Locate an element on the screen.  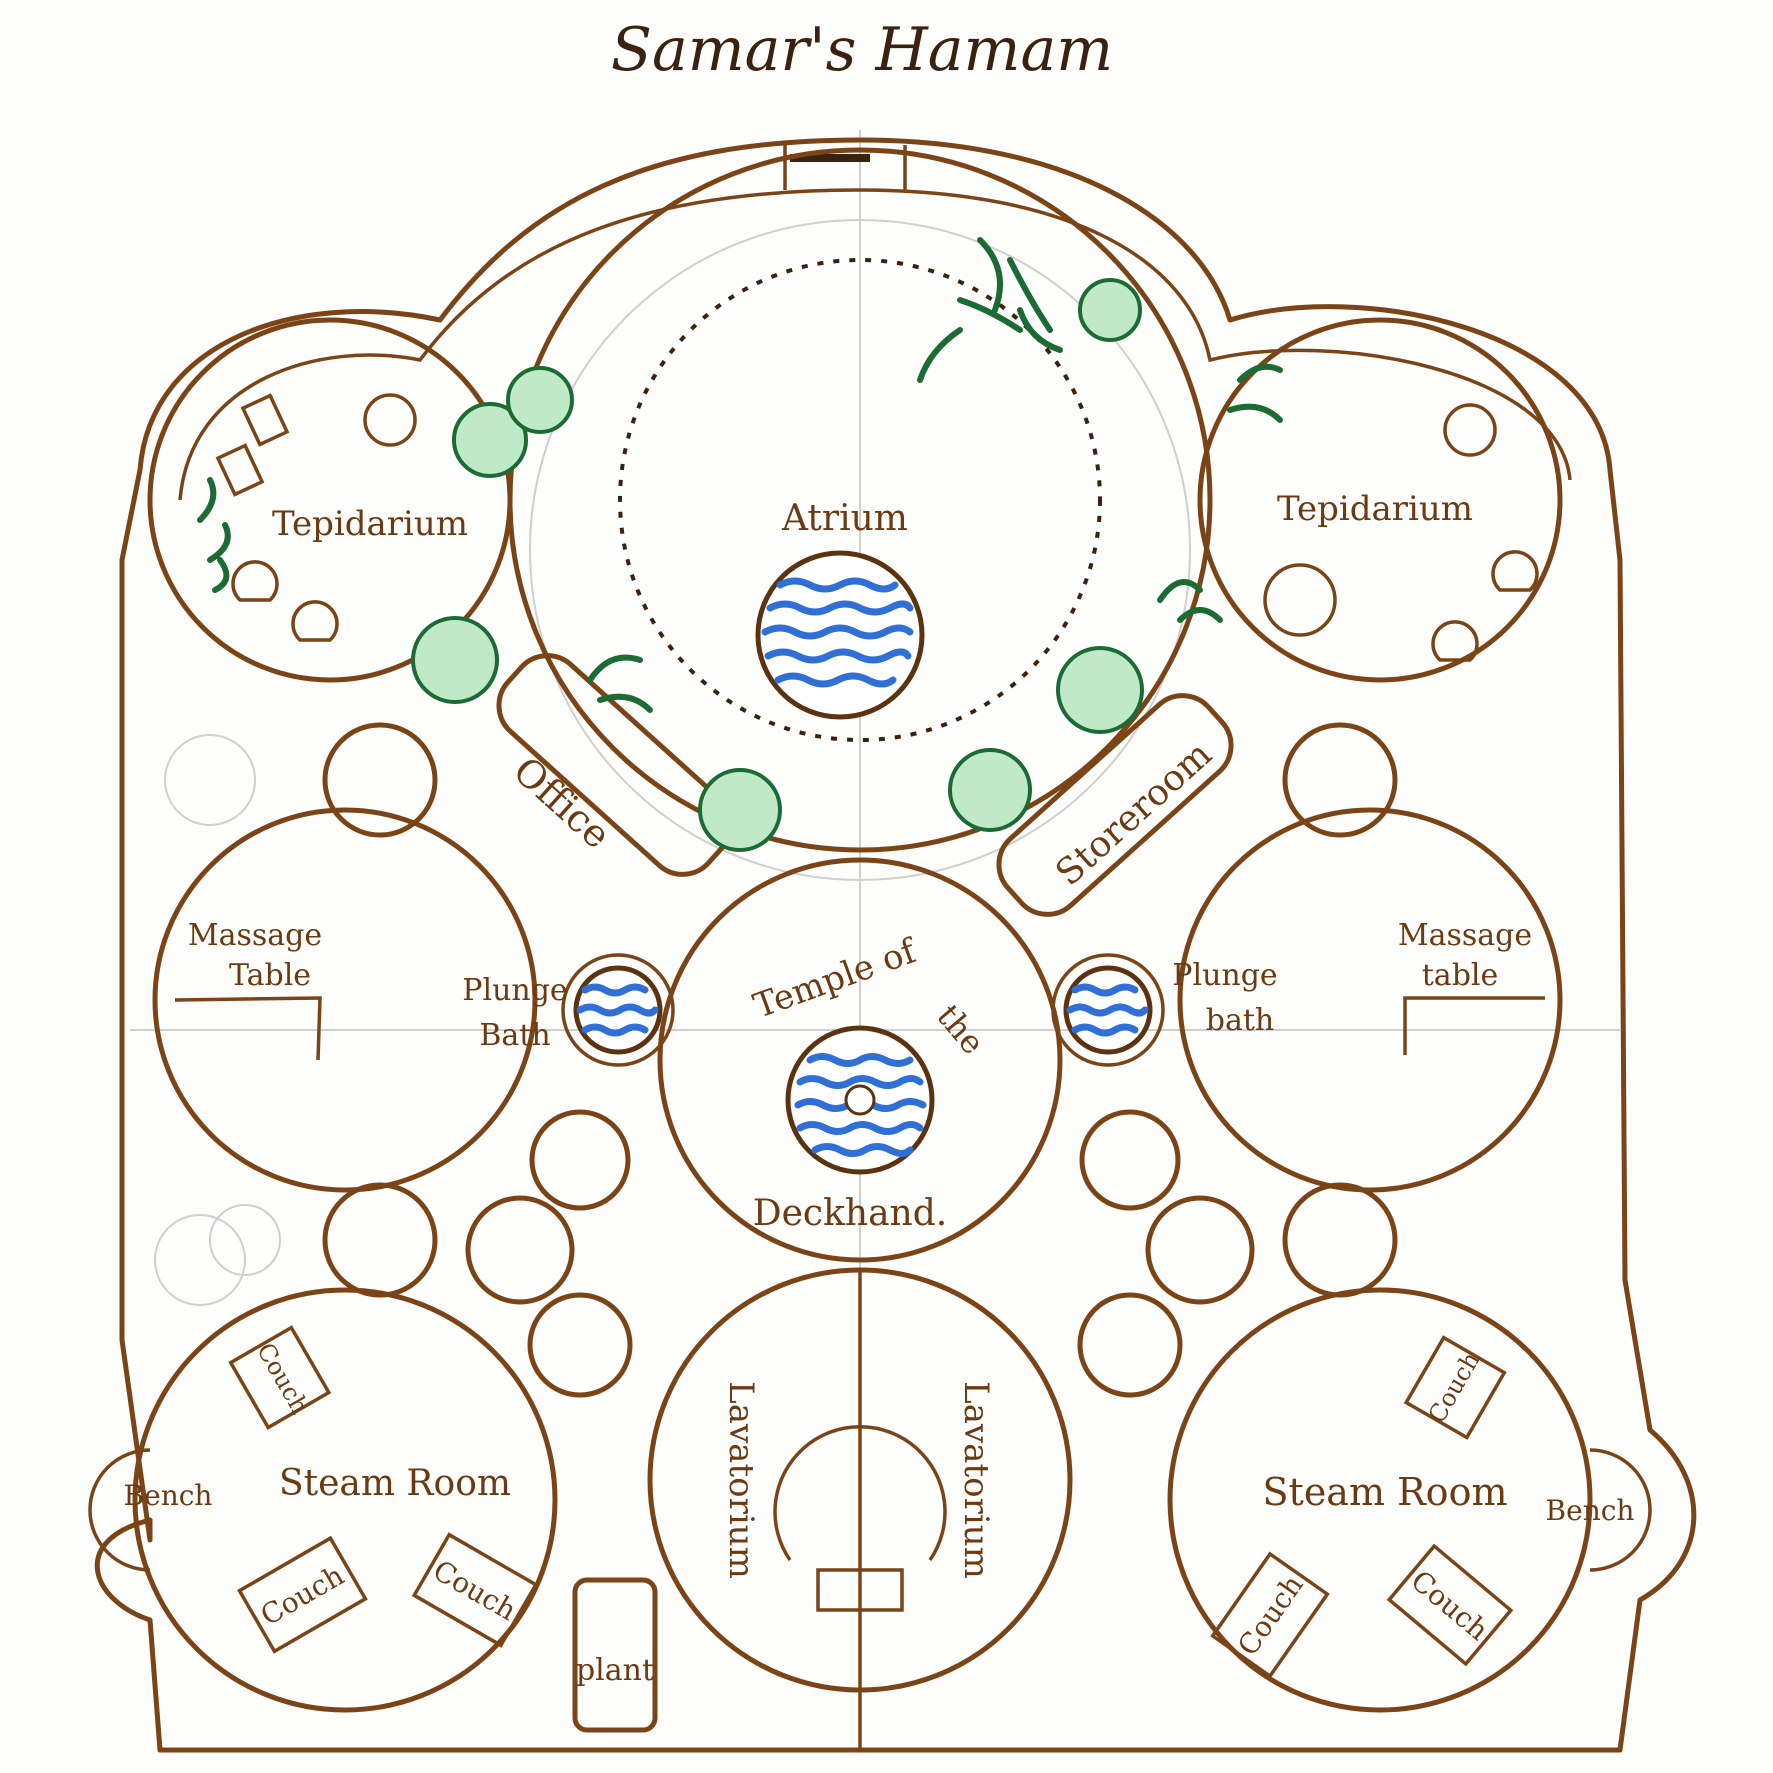
connector-right-mid is located at coordinates (1340, 1240).